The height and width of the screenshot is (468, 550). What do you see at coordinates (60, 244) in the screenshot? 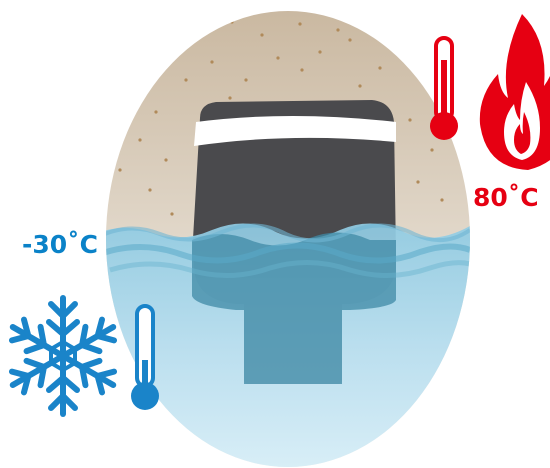
I see `cold-temperature-label: -30˚C` at bounding box center [60, 244].